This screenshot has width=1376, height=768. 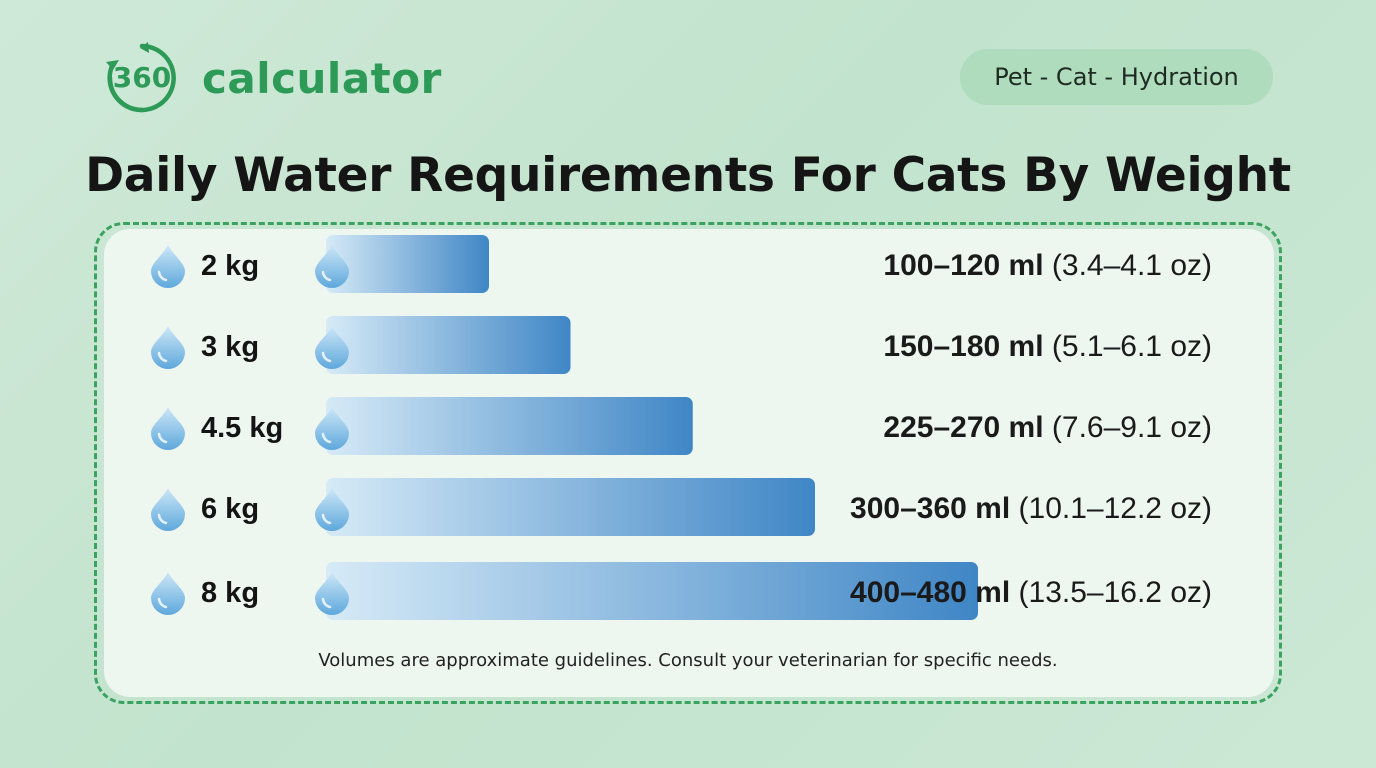 What do you see at coordinates (322, 78) in the screenshot?
I see `brand-name: calculator` at bounding box center [322, 78].